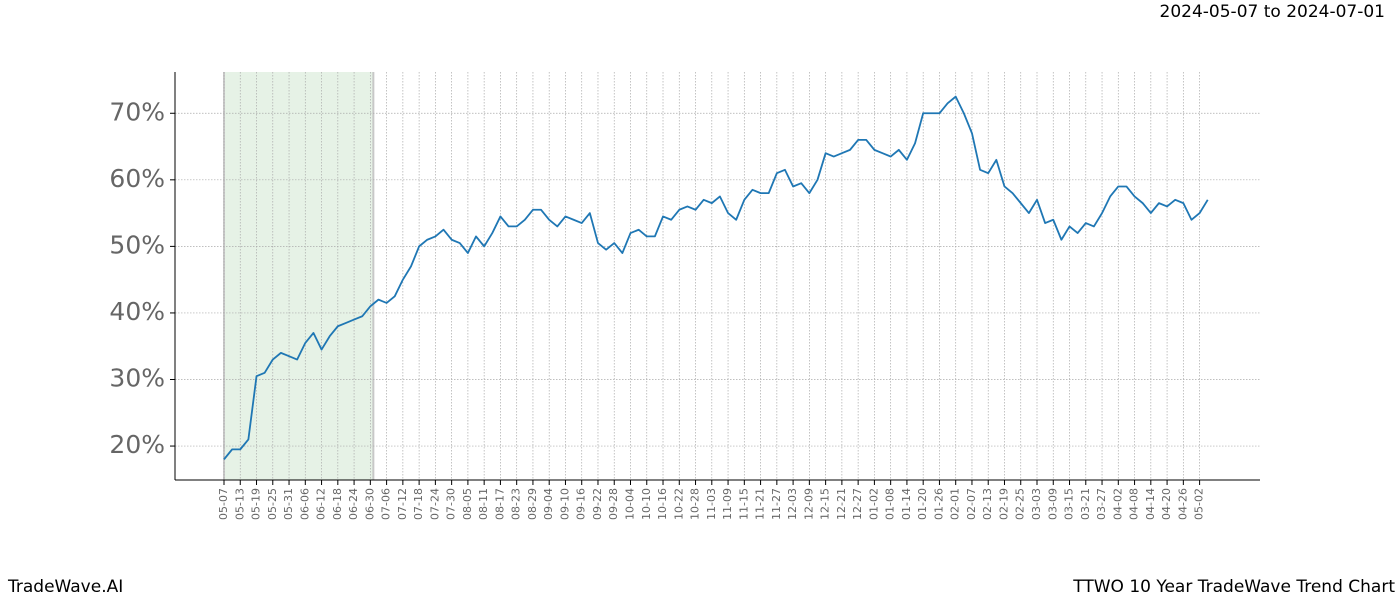 This screenshot has width=1400, height=600. Describe the element at coordinates (272, 504) in the screenshot. I see `x-tick-label: 05-25` at that location.